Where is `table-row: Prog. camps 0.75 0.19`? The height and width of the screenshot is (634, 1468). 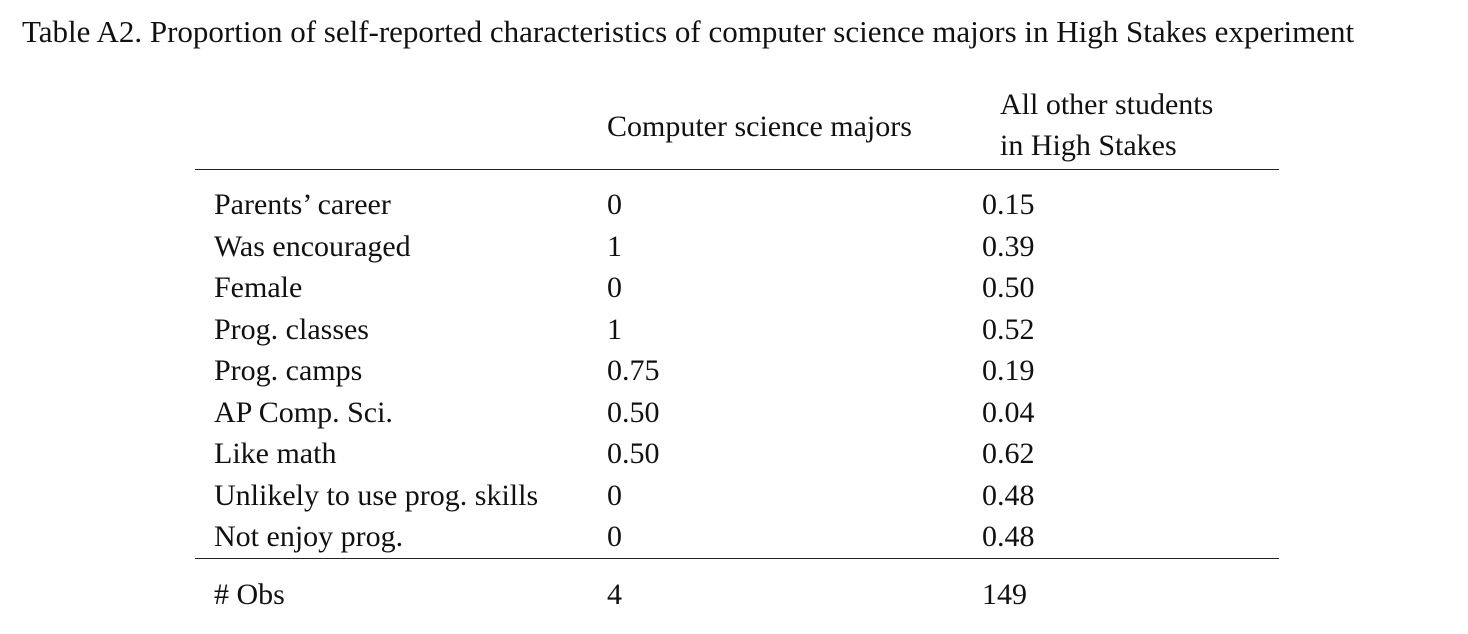
table-row: Prog. camps 0.75 0.19 is located at coordinates (737, 370).